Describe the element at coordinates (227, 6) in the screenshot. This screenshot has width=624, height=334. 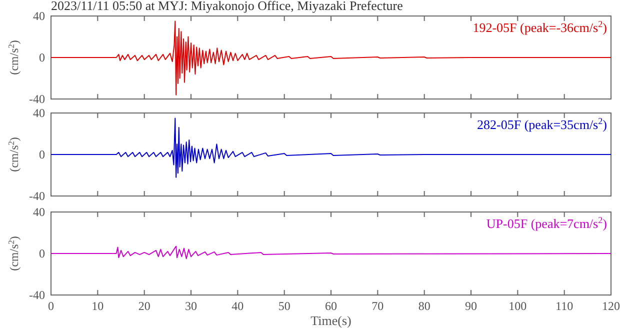
I see `chart-title: 2023/11/11 05:50 at MYJ: Miyakonojo Office, Miyazaki Prefecture` at that location.